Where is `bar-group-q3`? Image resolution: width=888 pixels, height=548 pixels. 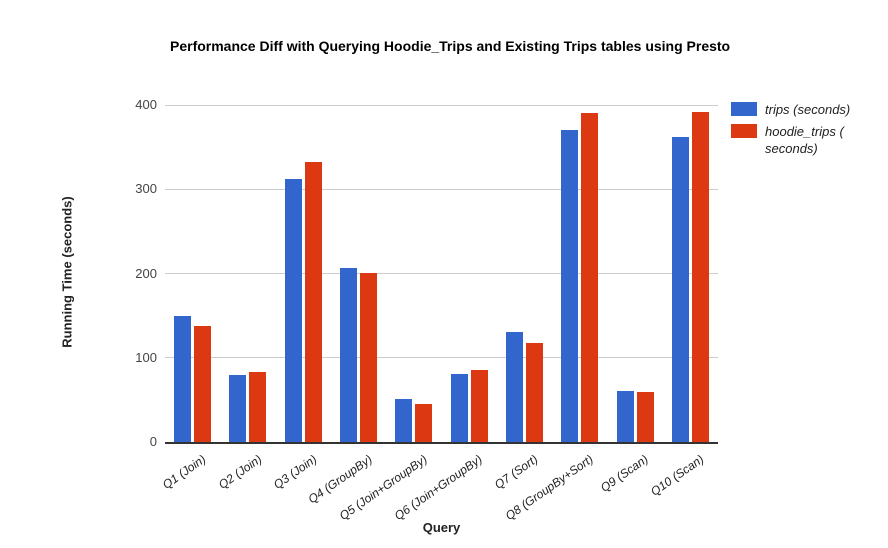 bar-group-q3 is located at coordinates (303, 273).